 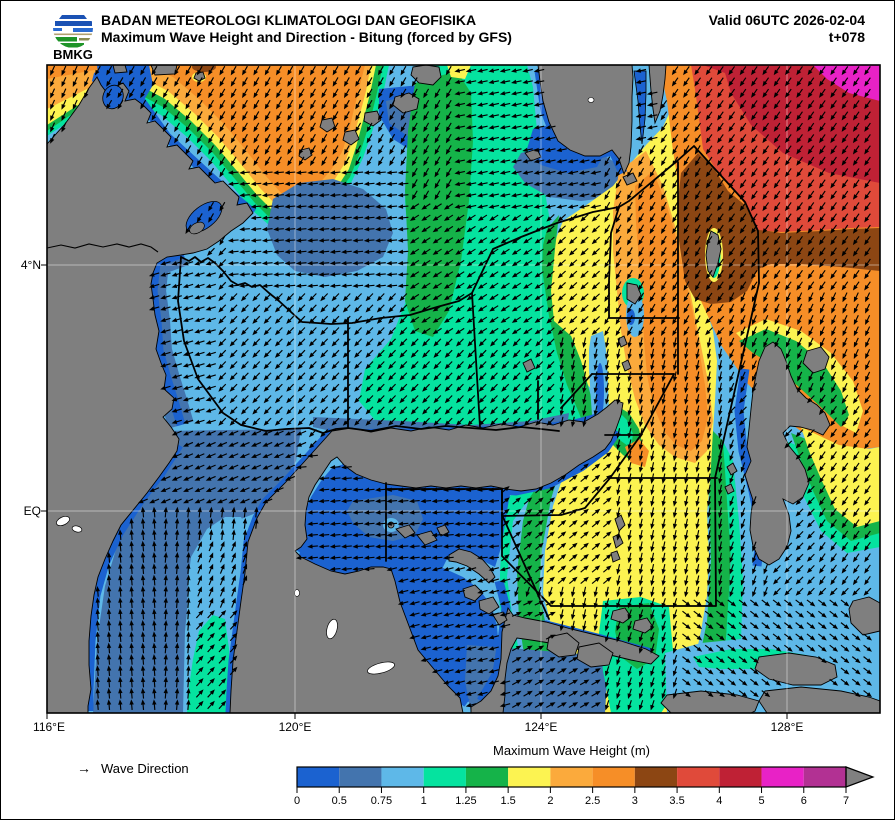 I want to click on svg-text: 3, so click(x=635, y=801).